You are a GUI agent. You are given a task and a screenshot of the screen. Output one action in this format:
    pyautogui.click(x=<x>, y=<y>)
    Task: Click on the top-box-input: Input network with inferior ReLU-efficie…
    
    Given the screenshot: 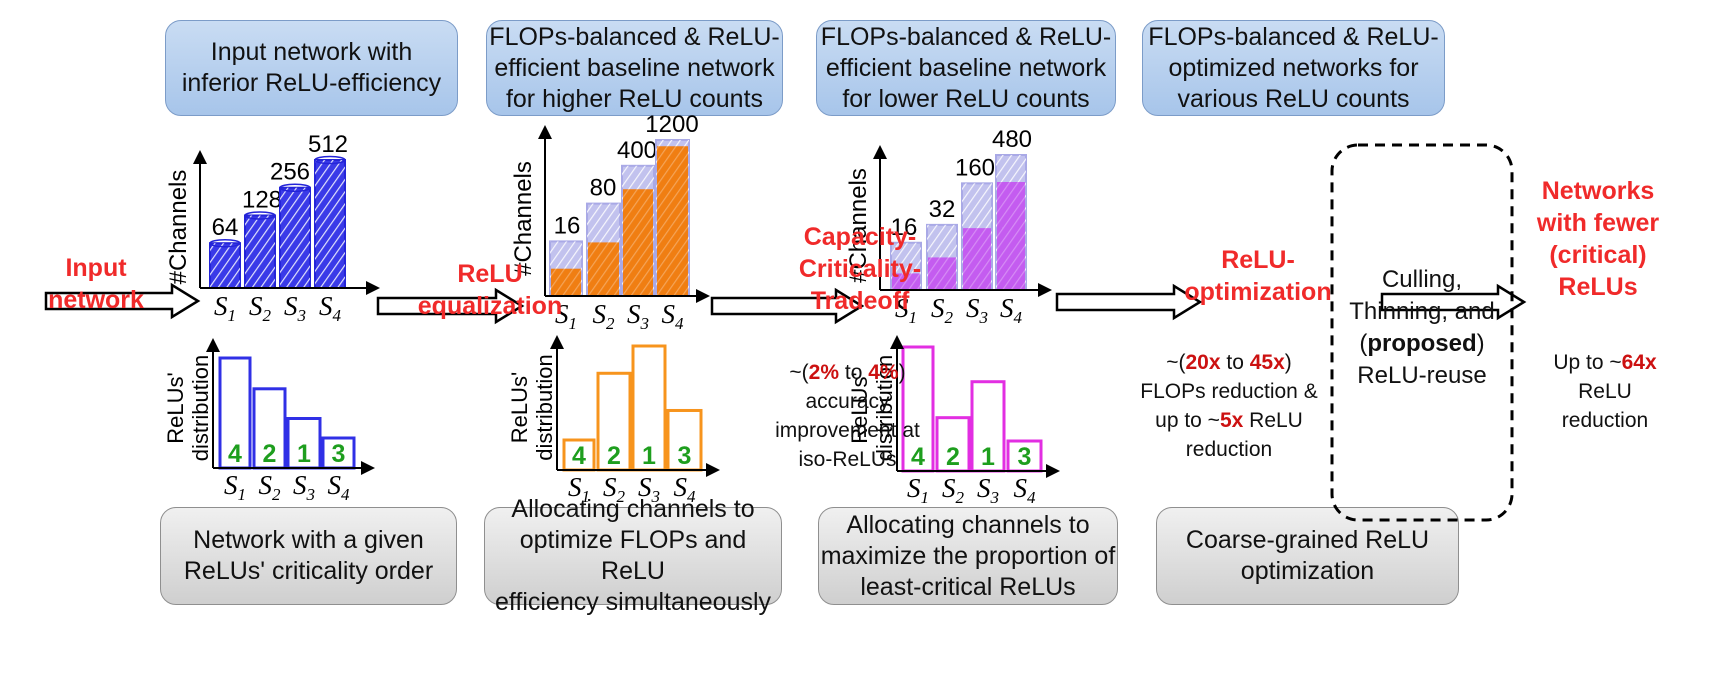 What is the action you would take?
    pyautogui.click(x=311, y=68)
    